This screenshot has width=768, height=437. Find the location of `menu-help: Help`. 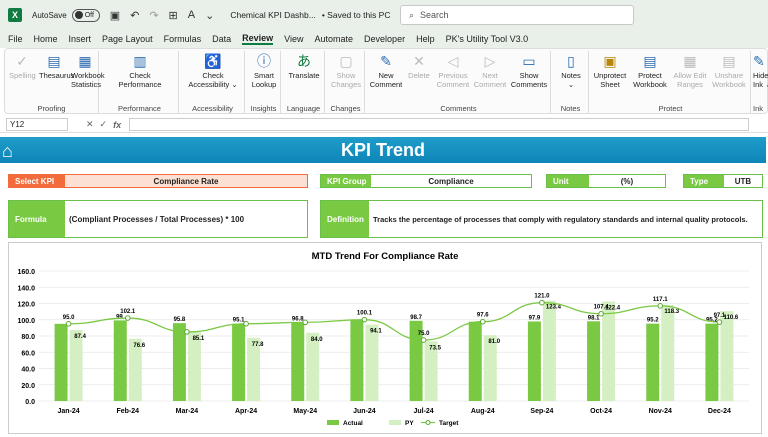

menu-help: Help is located at coordinates (425, 39).